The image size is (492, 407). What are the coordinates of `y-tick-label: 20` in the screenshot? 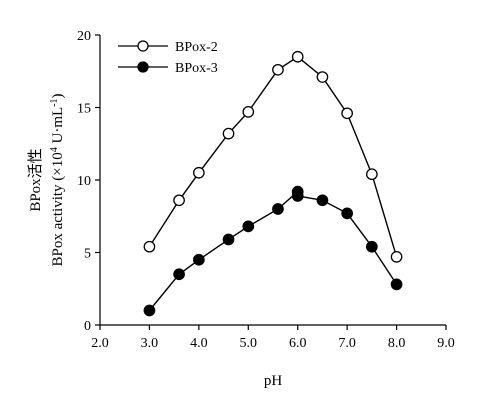 It's located at (84, 36).